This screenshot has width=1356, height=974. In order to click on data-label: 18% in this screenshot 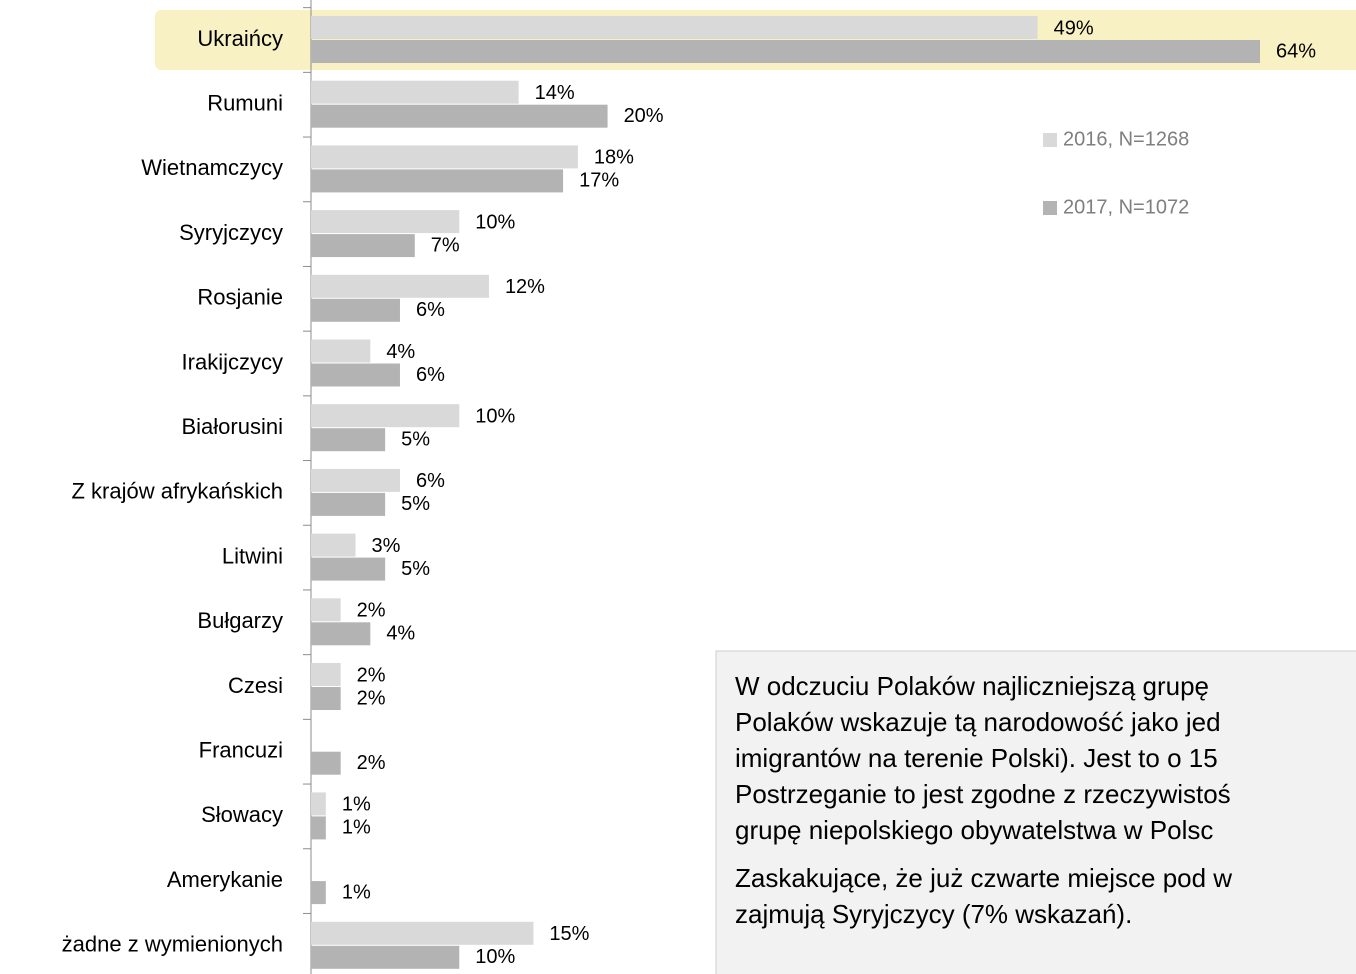, I will do `click(614, 158)`.